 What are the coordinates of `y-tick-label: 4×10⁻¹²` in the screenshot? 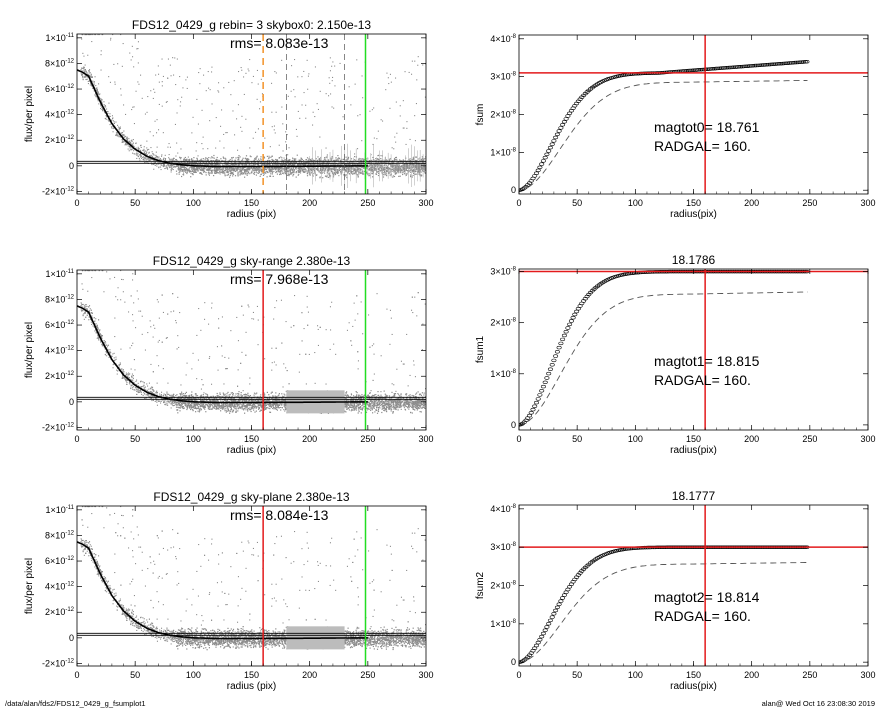 It's located at (60, 115).